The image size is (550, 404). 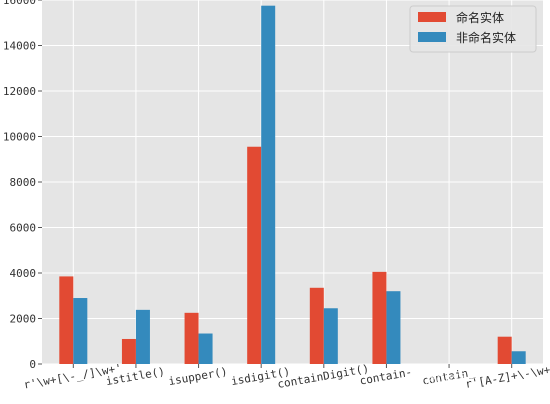 I want to click on x-tick-label: containDigit(), so click(x=323, y=376).